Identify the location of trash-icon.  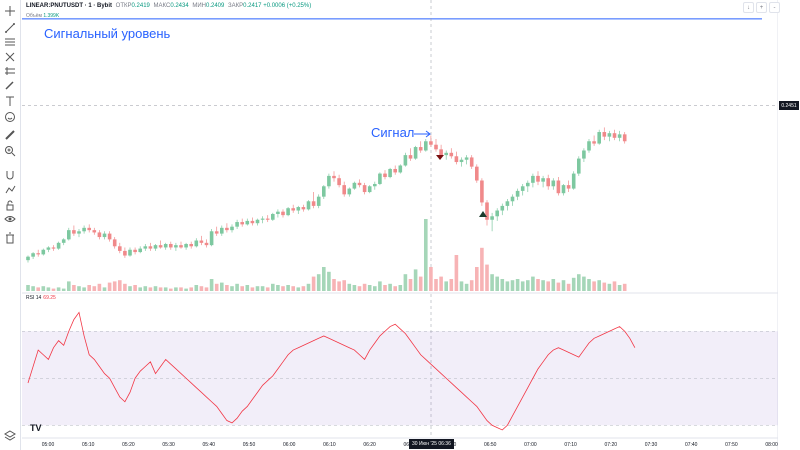
(10, 238).